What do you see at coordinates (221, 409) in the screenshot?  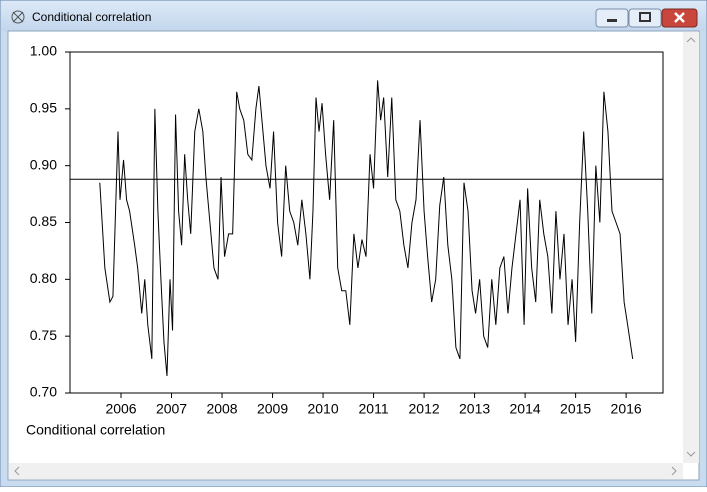 I see `x-tick-label: 2008` at bounding box center [221, 409].